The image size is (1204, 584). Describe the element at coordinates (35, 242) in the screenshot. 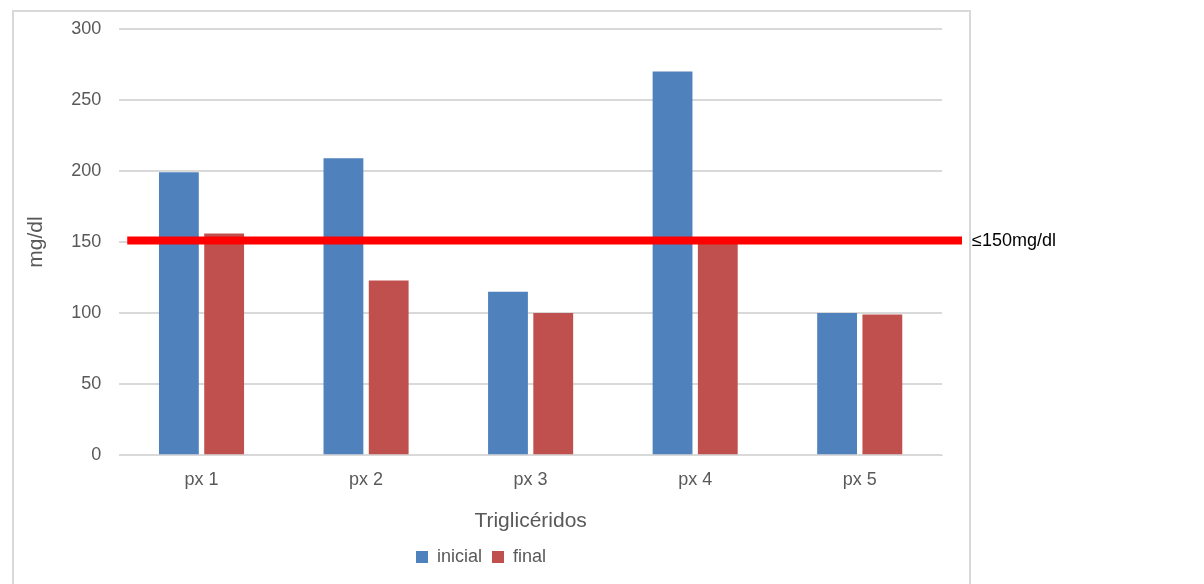

I see `y-axis-title: mg/dl` at that location.